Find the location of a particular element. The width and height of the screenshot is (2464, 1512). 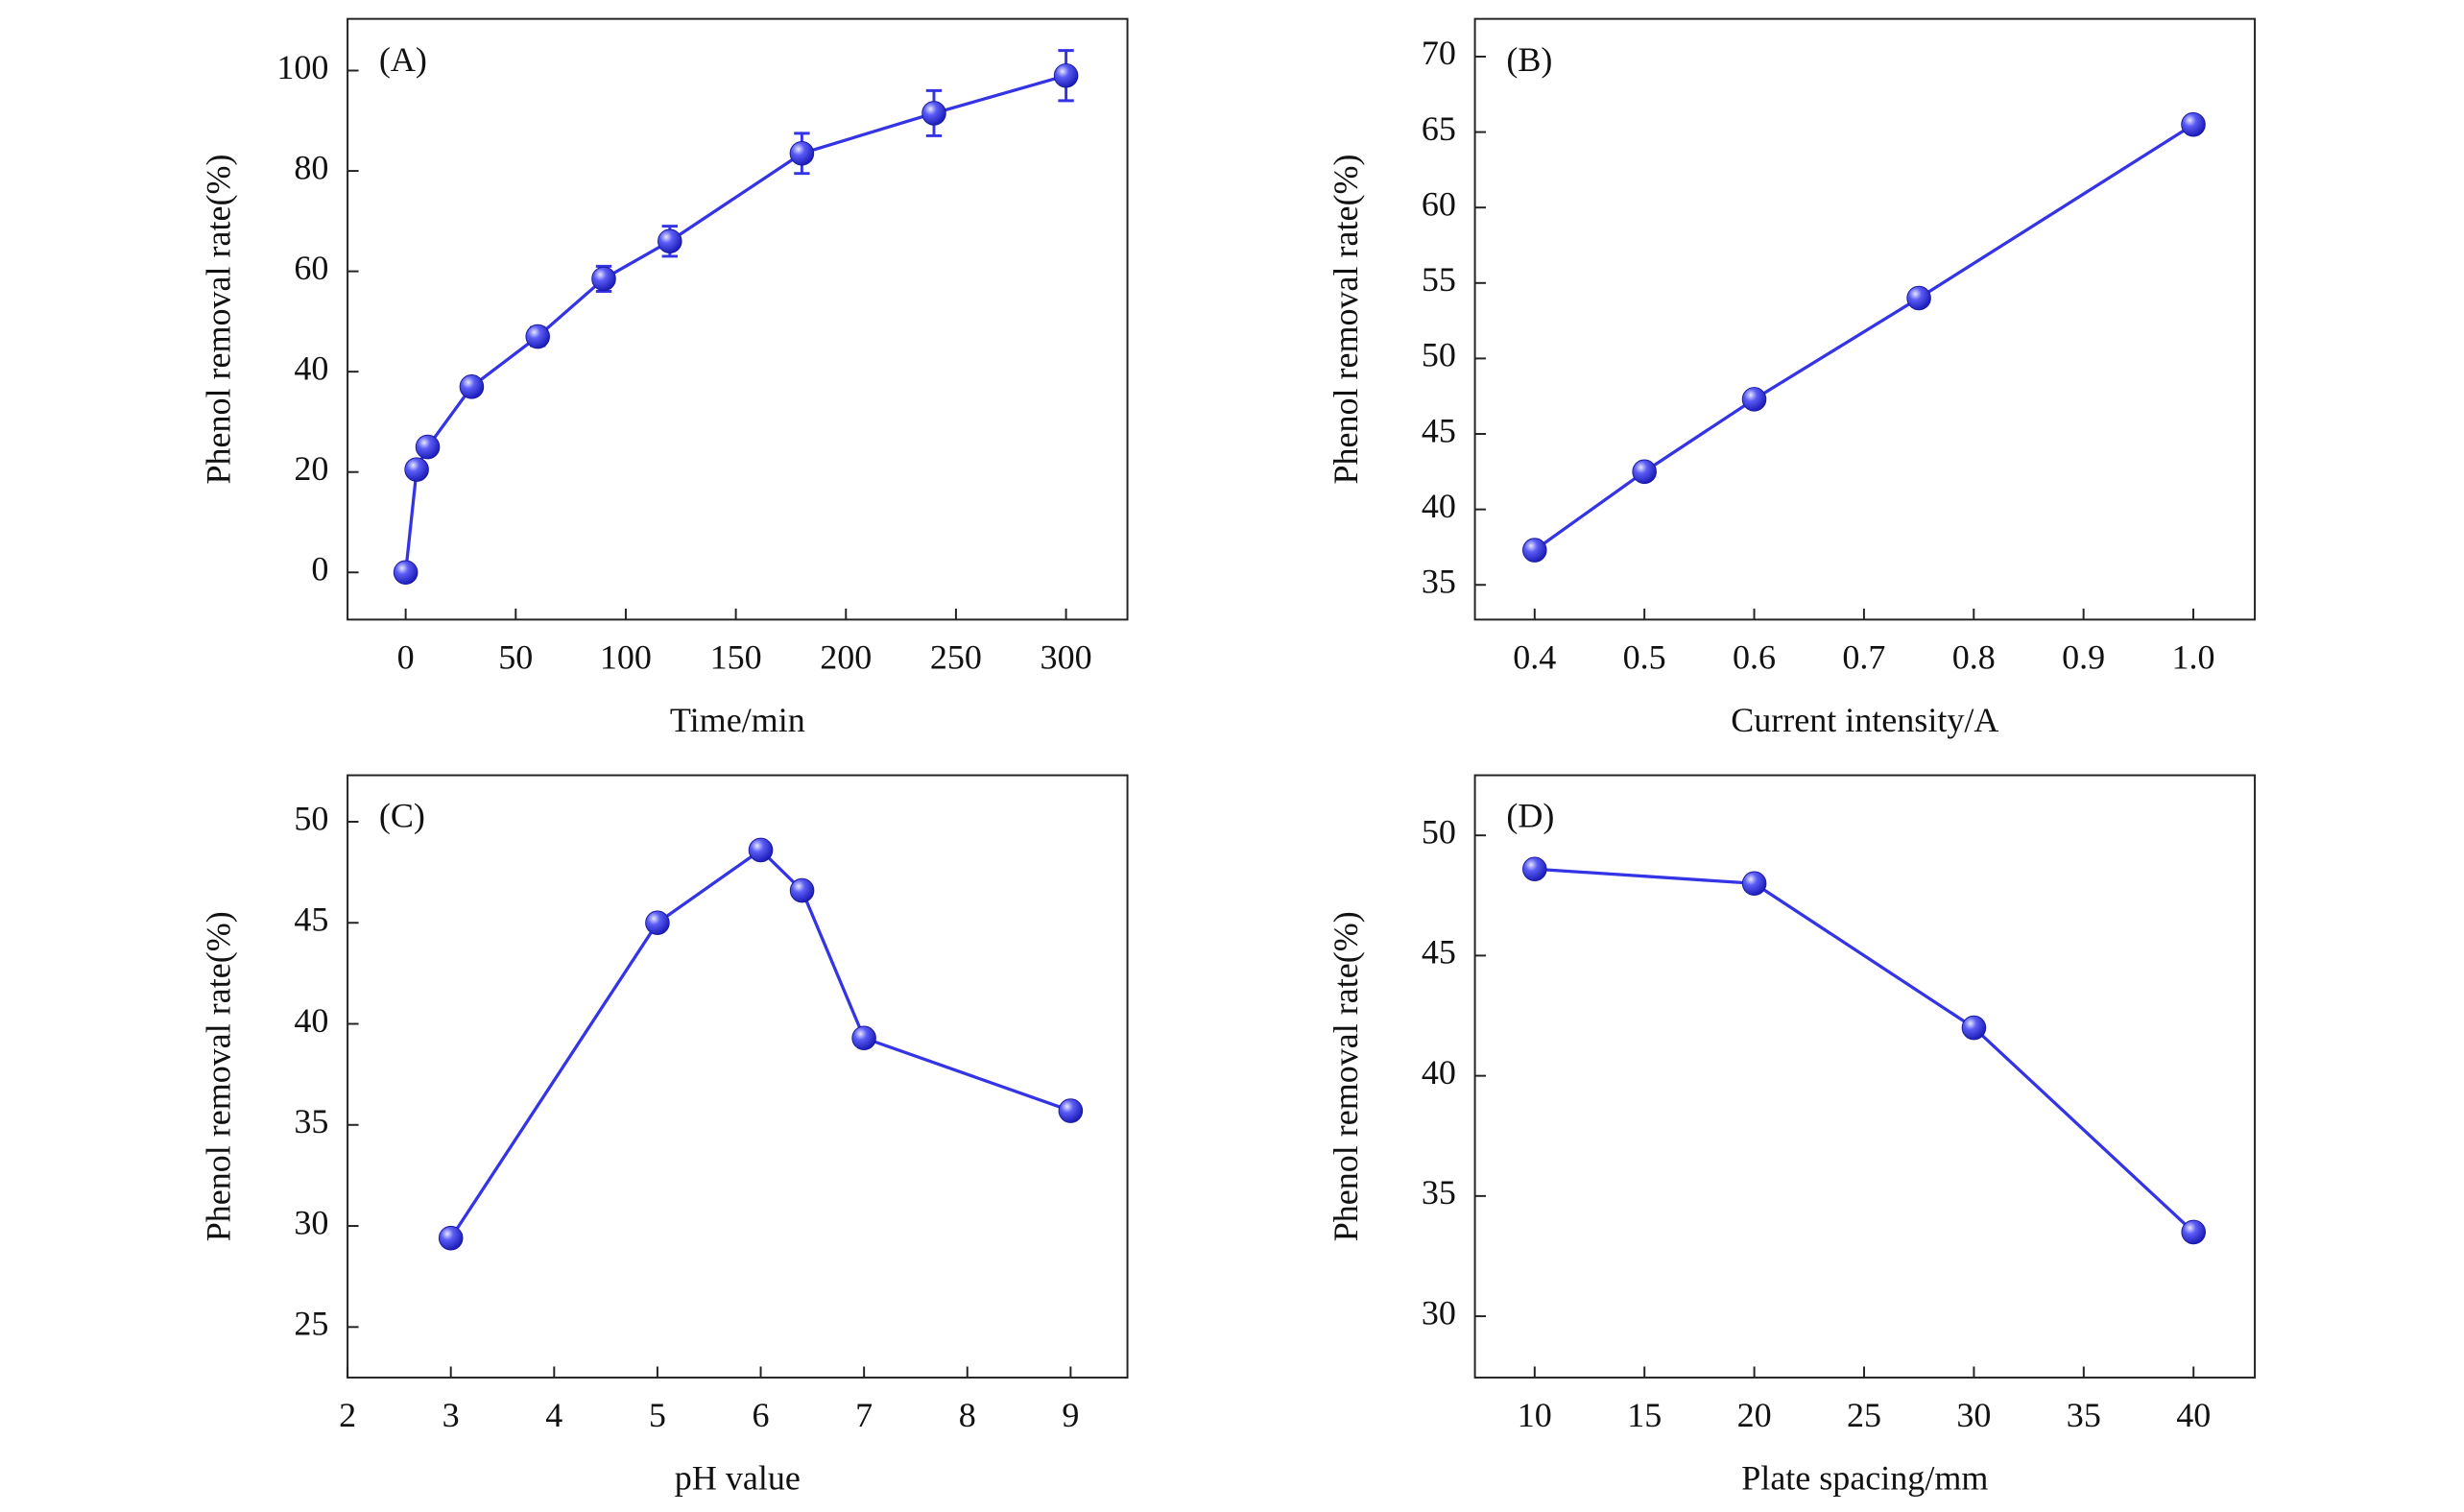

x-tick-label: 6 is located at coordinates (761, 1415).